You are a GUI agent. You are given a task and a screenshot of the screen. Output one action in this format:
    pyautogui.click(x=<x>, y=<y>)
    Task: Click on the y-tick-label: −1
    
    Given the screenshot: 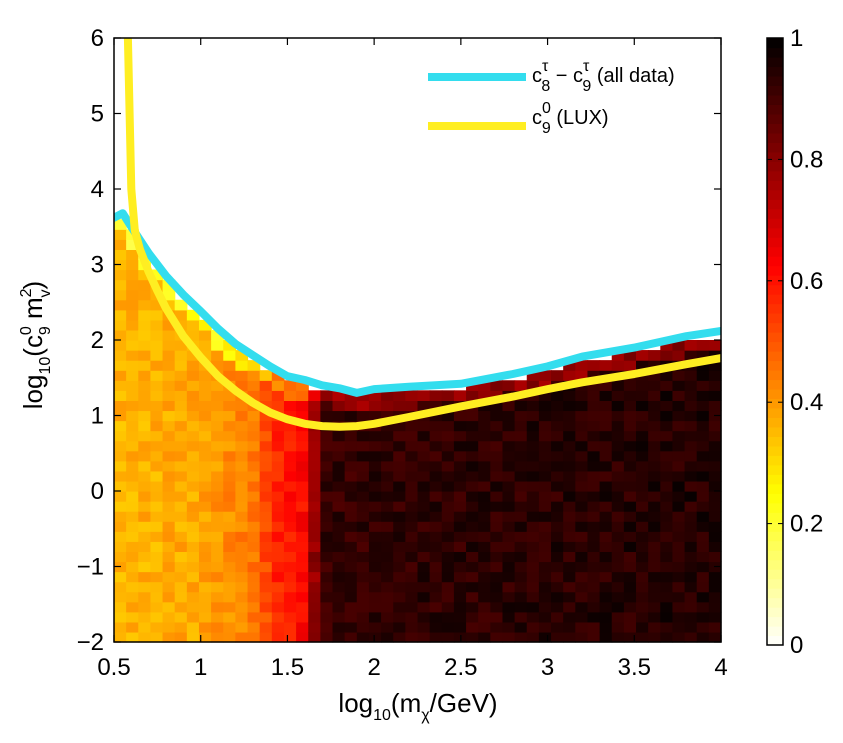 What is the action you would take?
    pyautogui.click(x=90, y=567)
    